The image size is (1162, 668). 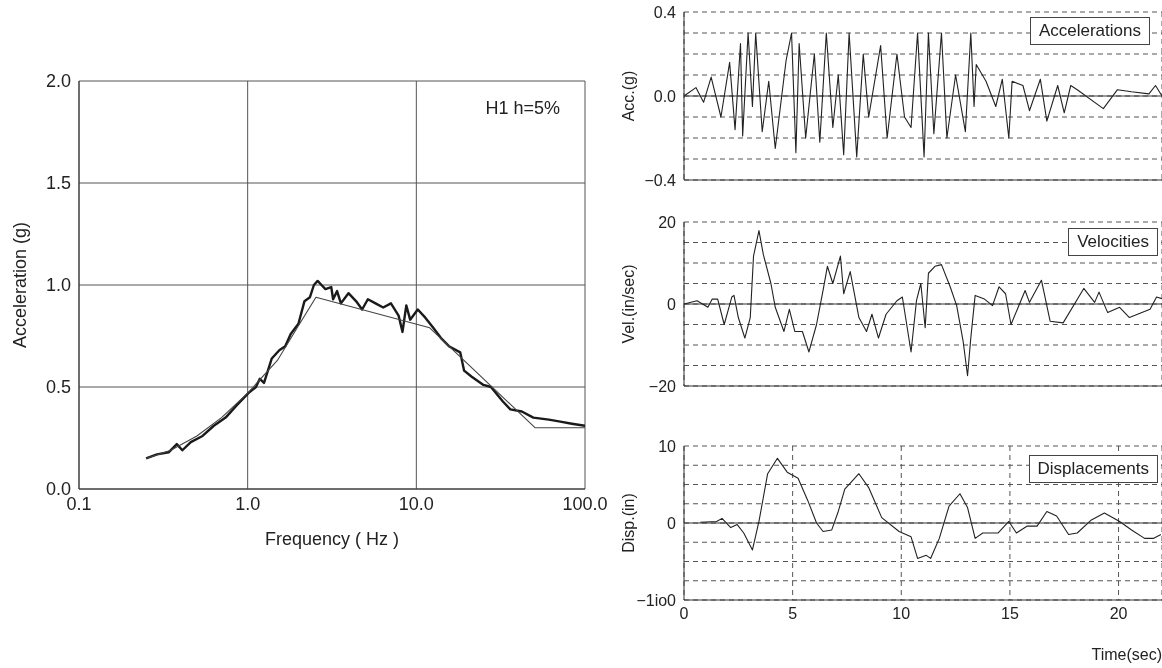 I want to click on x-tick-label: 10, so click(x=901, y=614).